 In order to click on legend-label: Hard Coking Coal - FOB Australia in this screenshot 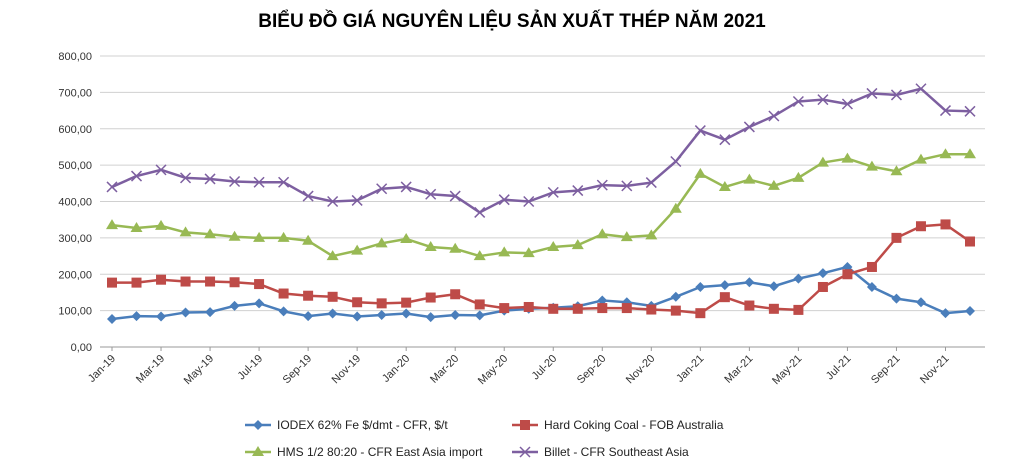, I will do `click(634, 425)`.